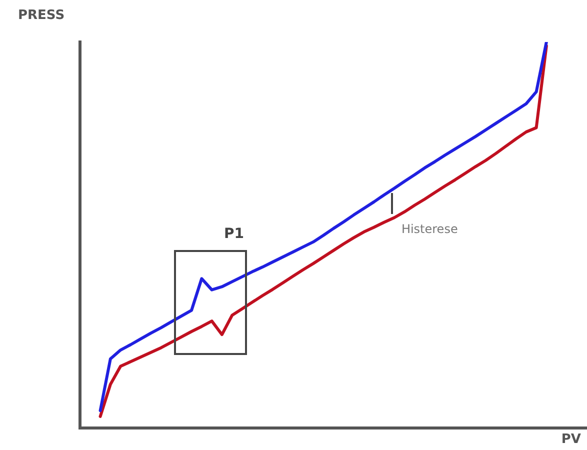 The width and height of the screenshot is (587, 450). I want to click on y-axis-title: PRESS, so click(41, 15).